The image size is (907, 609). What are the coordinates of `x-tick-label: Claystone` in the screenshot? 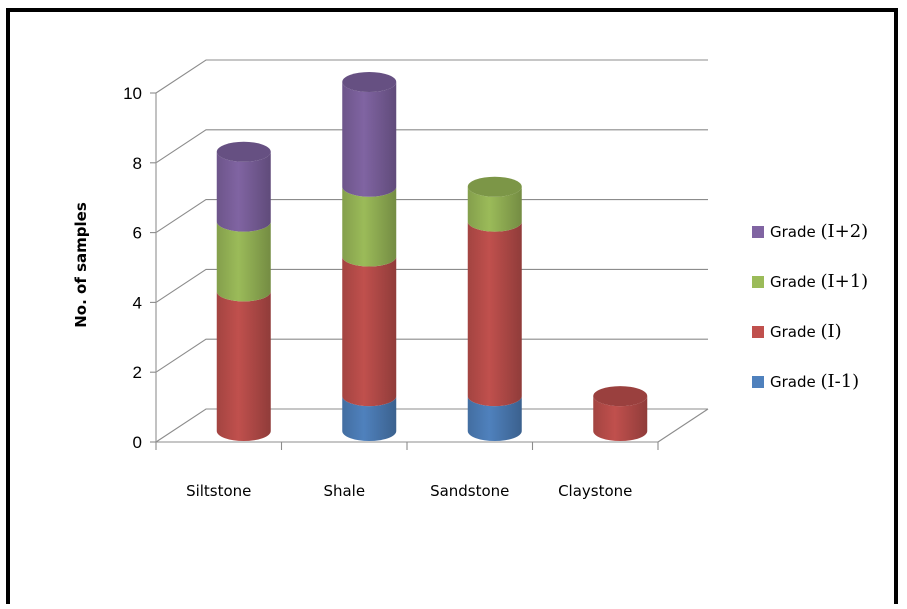 It's located at (595, 491).